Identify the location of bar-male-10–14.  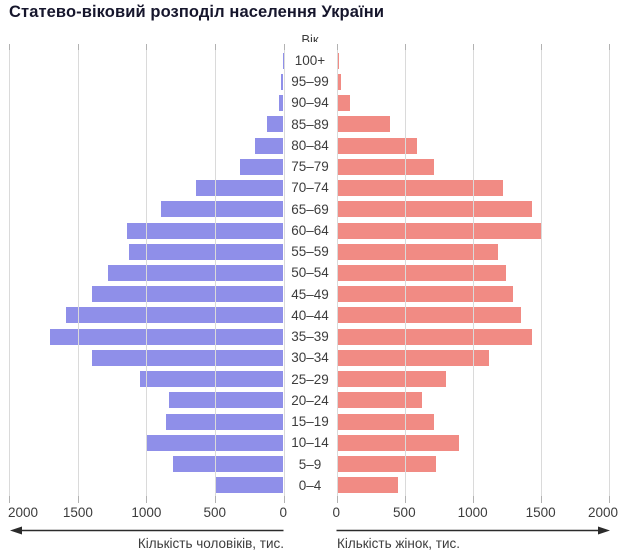
(214, 442).